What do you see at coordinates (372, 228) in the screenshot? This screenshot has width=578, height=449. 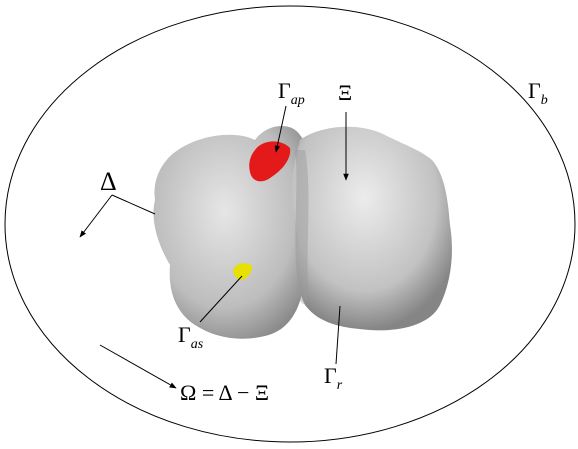 I see `protein-right-lobe` at bounding box center [372, 228].